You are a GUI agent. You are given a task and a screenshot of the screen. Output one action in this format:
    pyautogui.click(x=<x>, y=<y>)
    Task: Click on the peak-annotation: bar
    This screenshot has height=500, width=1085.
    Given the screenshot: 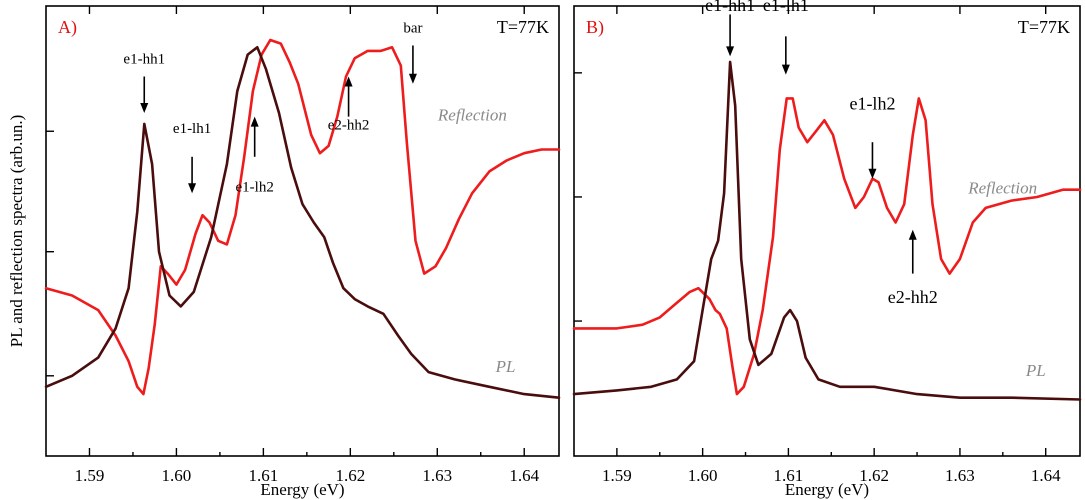 What is the action you would take?
    pyautogui.click(x=412, y=29)
    